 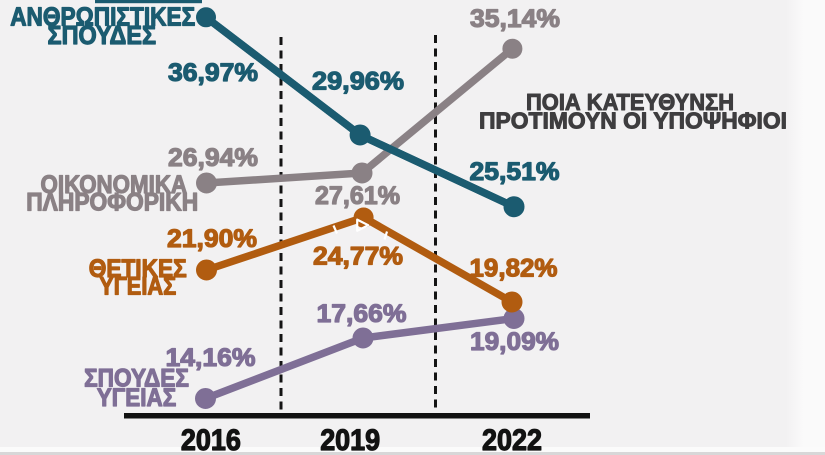 What do you see at coordinates (138, 269) in the screenshot?
I see `svg-text: ΘΕΤΙΚΕΣ` at bounding box center [138, 269].